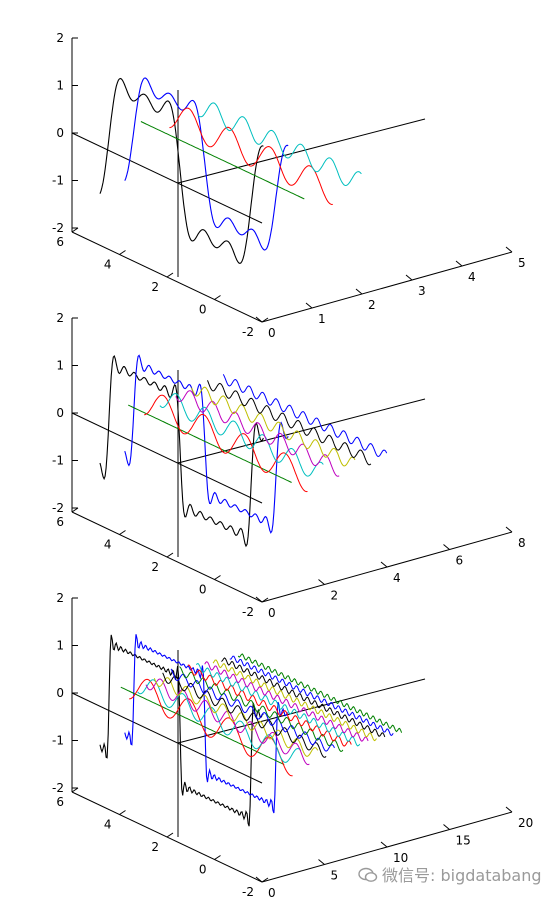 This screenshot has height=902, width=560. I want to click on z-tick-label: 8, so click(522, 543).